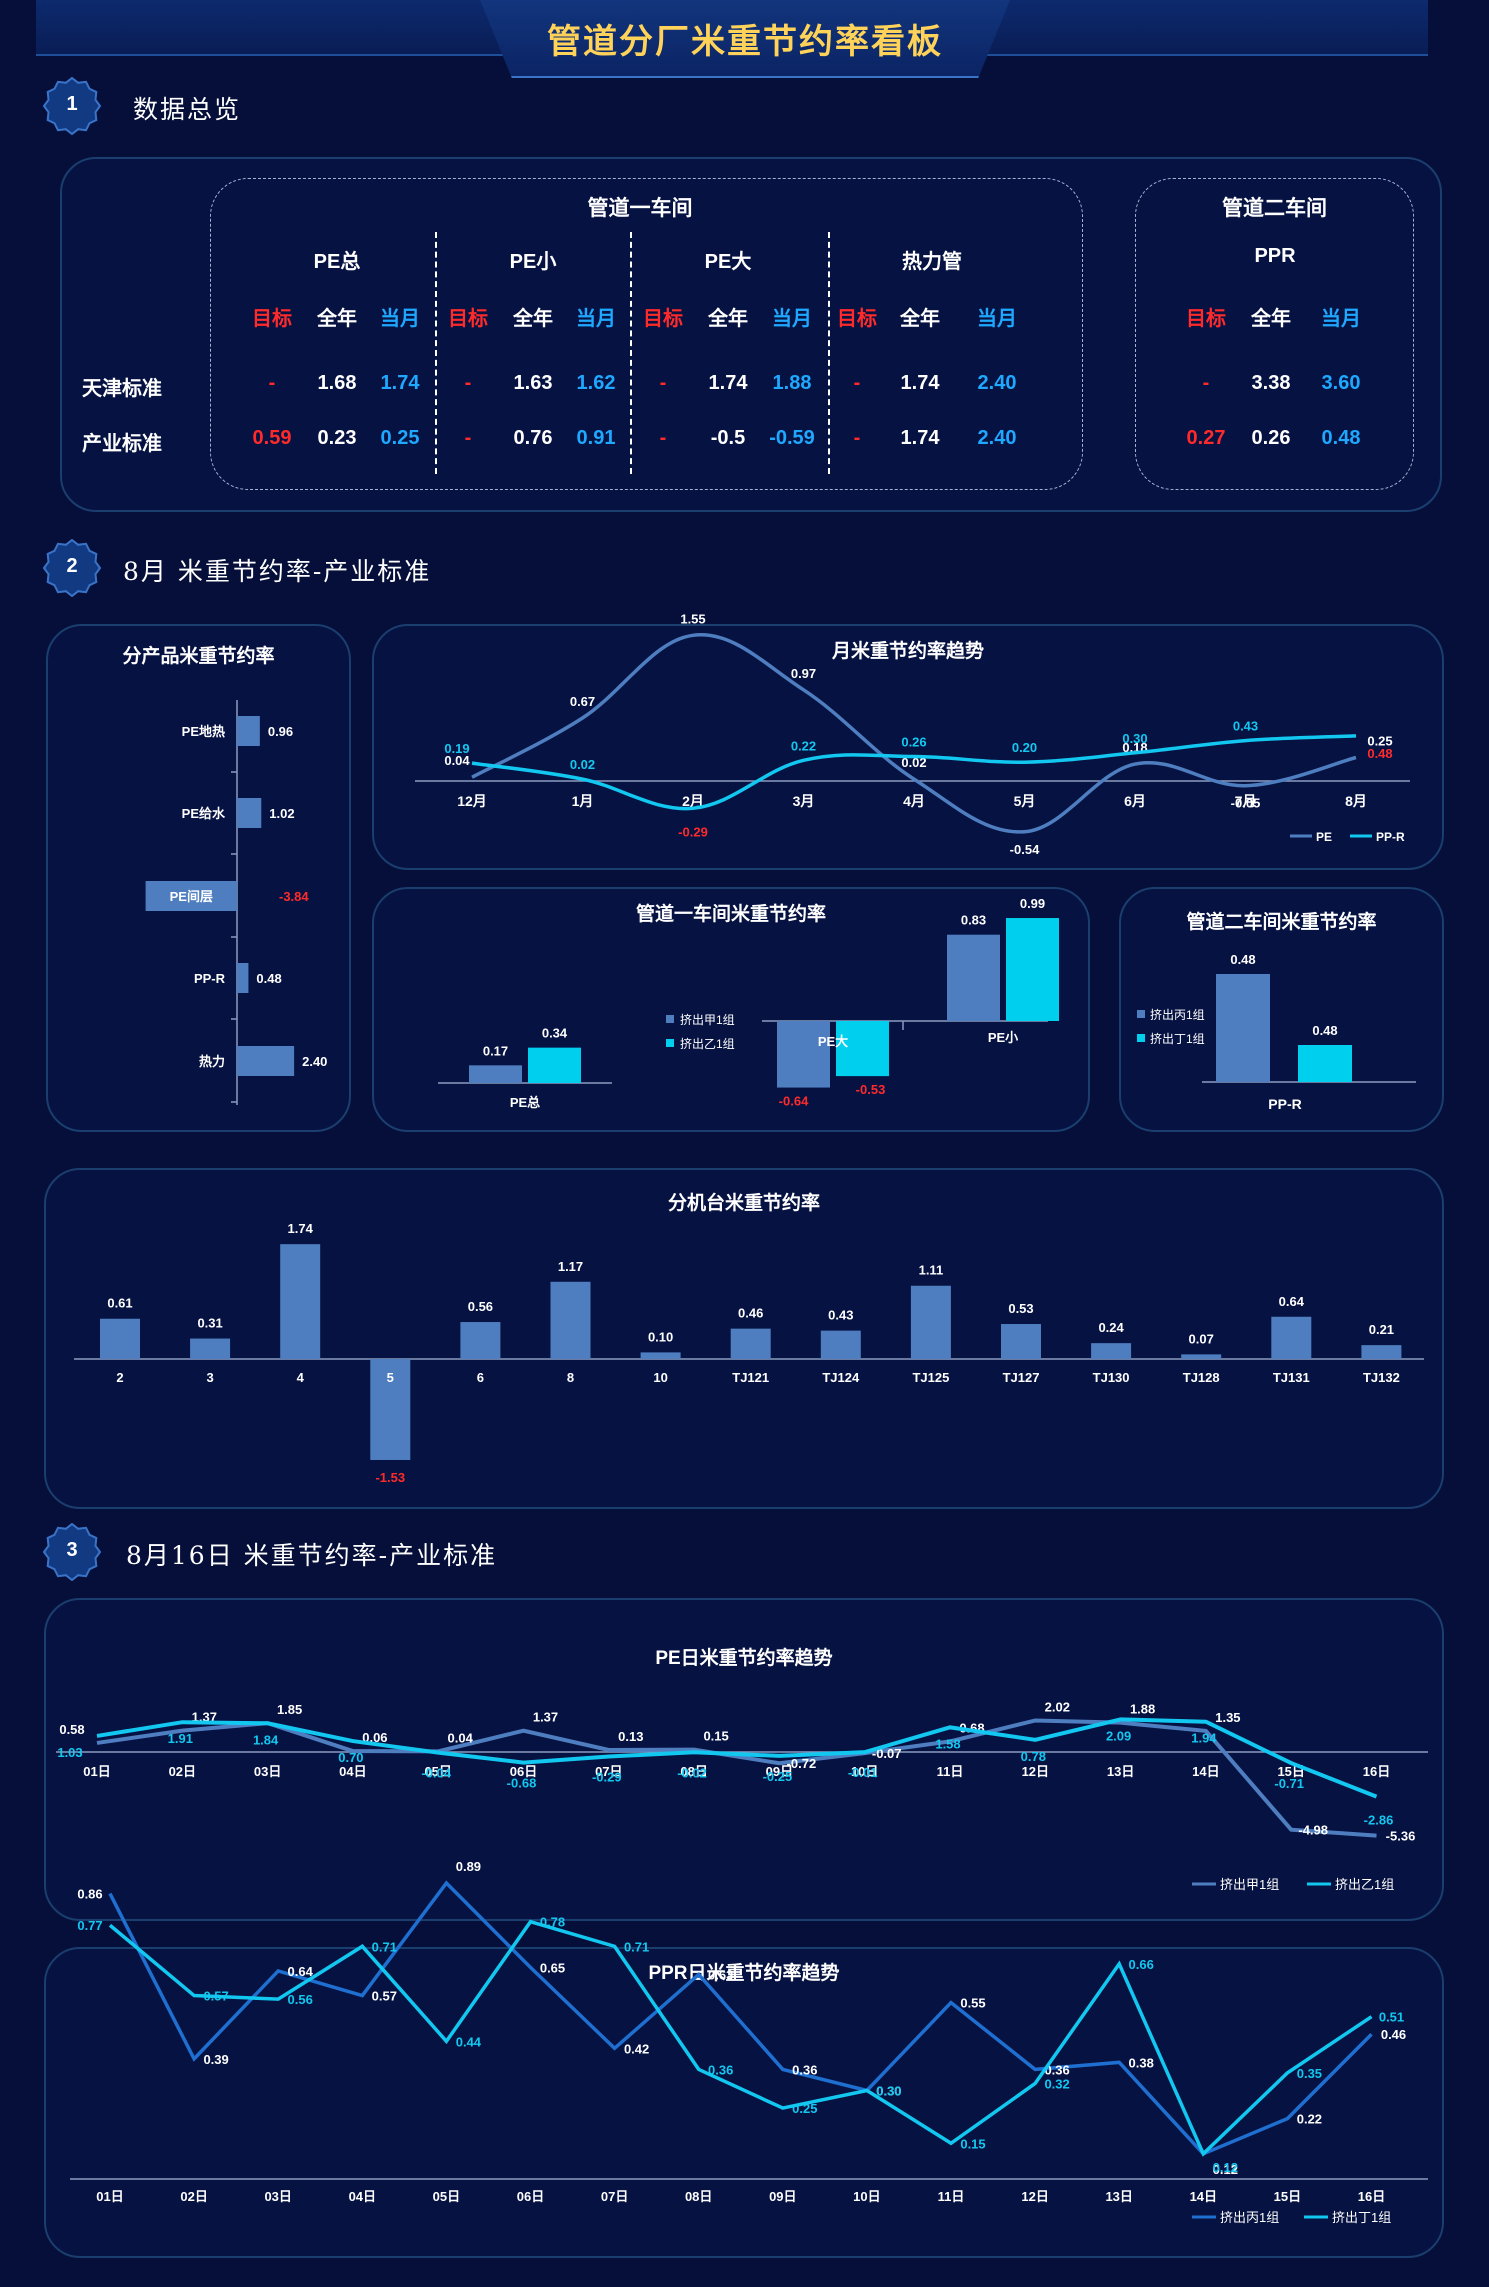 The width and height of the screenshot is (1489, 2287). I want to click on pe-daily-x-tick: 05日, so click(437, 1771).